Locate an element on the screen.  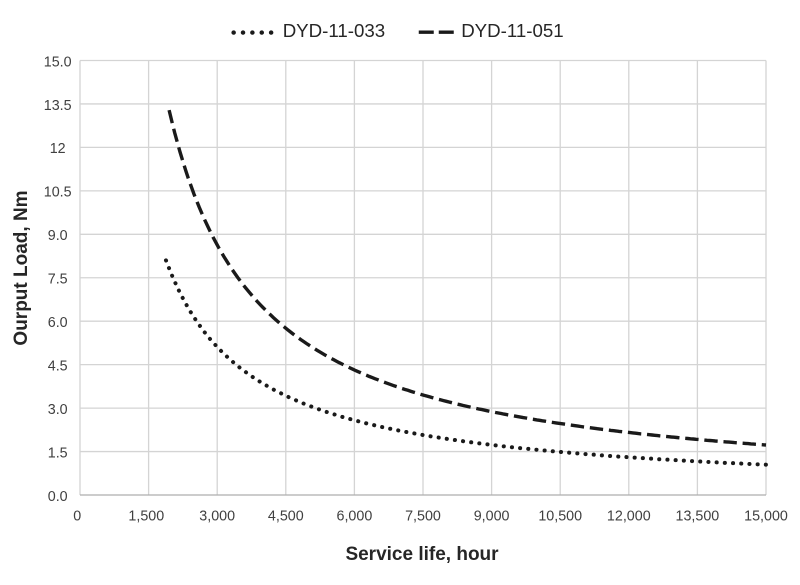
svg-text: 13,500 is located at coordinates (698, 517).